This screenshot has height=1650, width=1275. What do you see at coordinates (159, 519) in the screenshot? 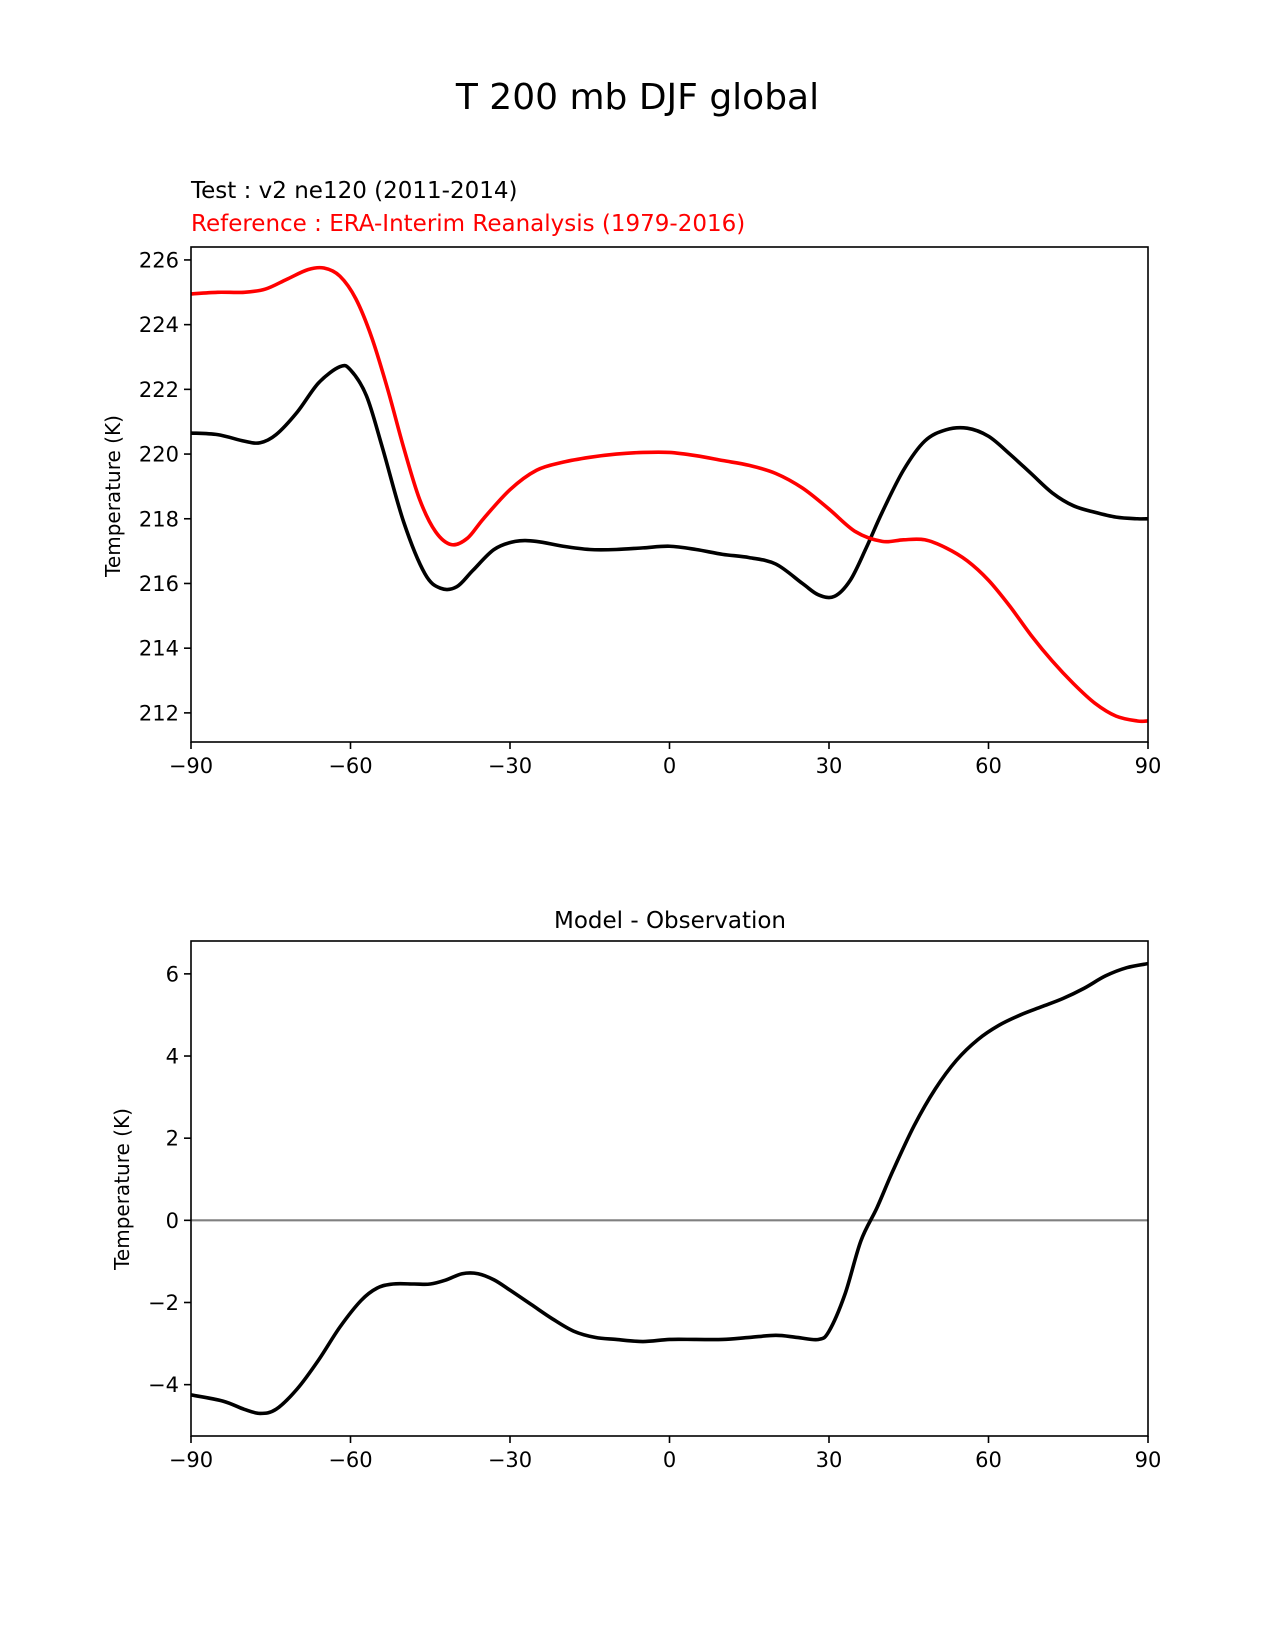
I see `y-tick-label: 218` at bounding box center [159, 519].